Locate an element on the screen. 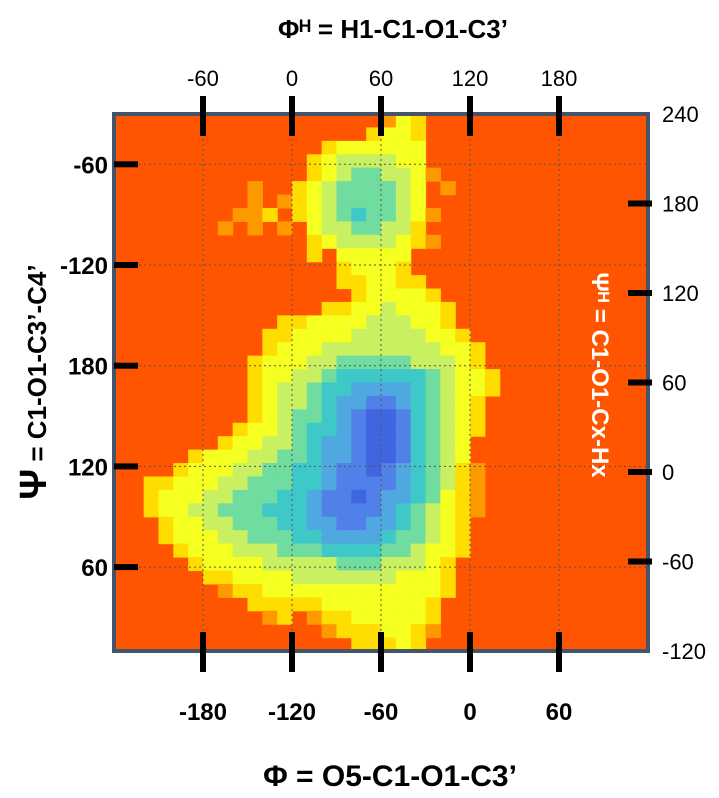 Image resolution: width=719 pixels, height=798 pixels. right-tick-label: 60 is located at coordinates (674, 383).